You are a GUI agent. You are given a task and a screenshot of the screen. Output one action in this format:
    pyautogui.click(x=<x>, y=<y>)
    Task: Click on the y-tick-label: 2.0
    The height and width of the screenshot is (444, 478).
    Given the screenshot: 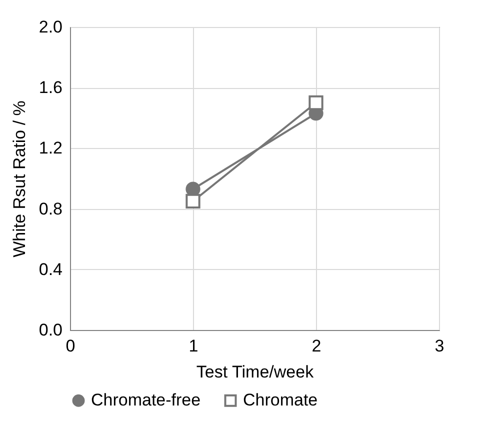 What is the action you would take?
    pyautogui.click(x=50, y=27)
    